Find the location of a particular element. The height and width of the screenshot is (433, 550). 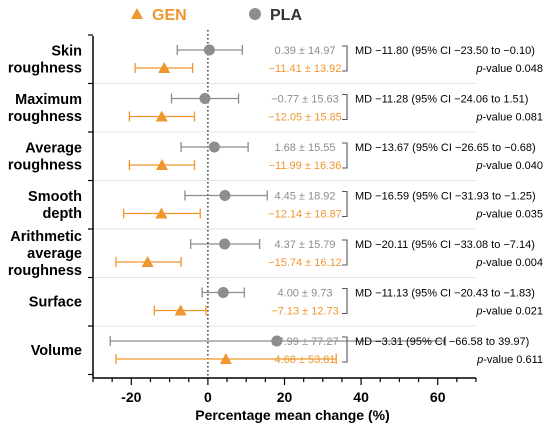

row-label: Surface is located at coordinates (55, 303).